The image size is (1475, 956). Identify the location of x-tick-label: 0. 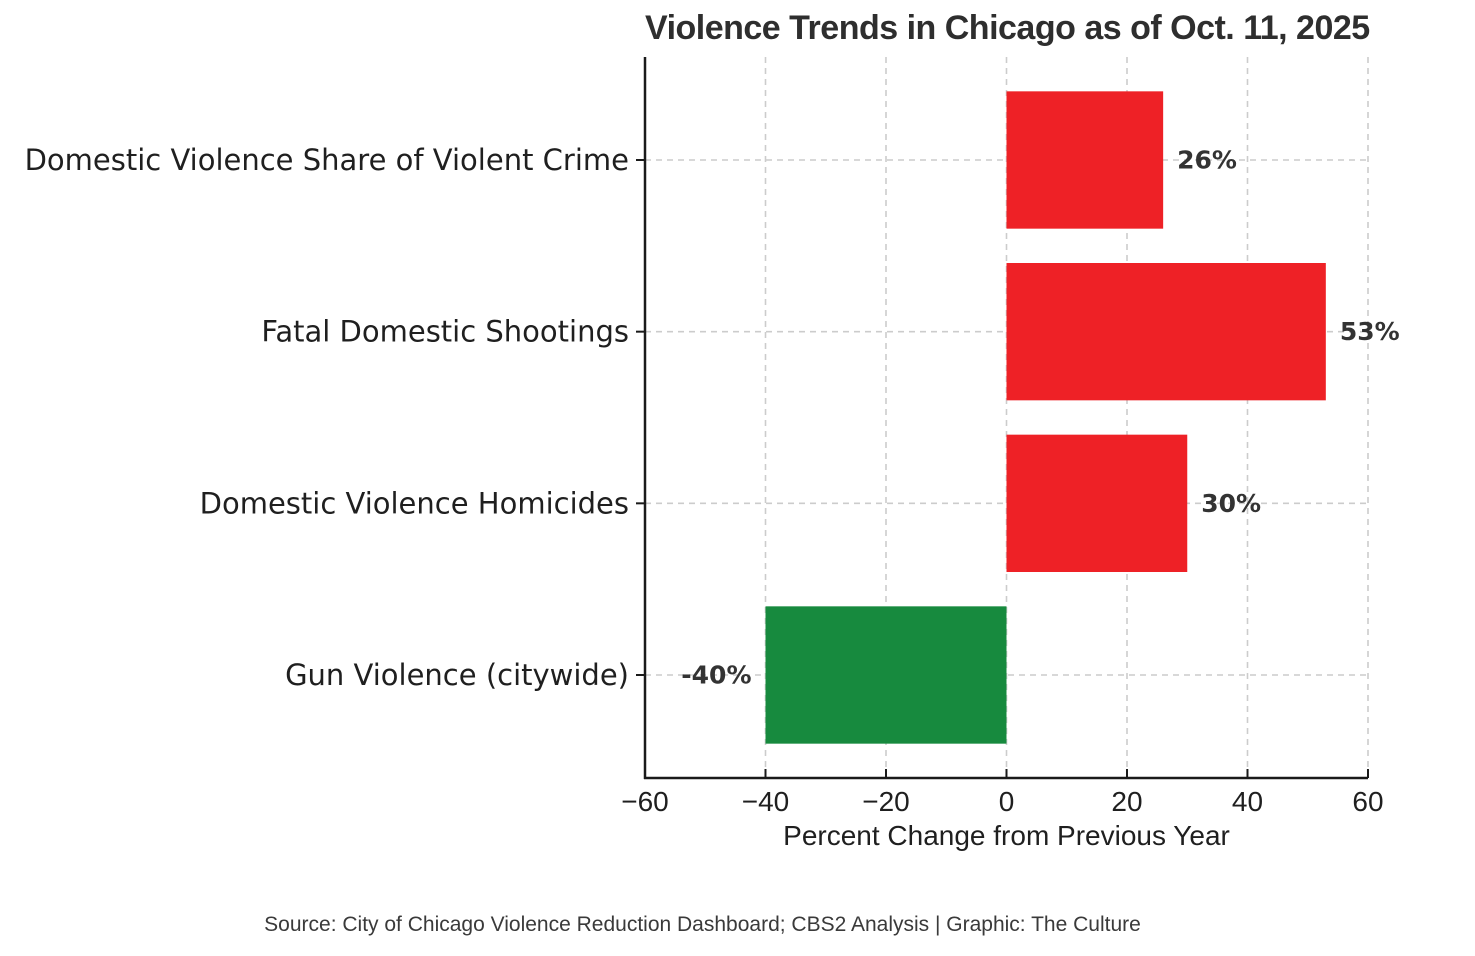
(1007, 801).